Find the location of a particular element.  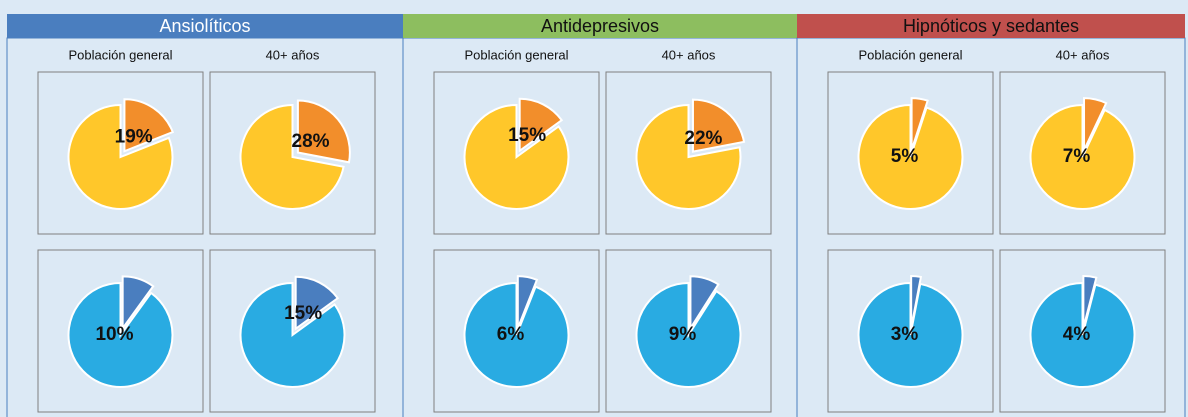

value-label: 22% is located at coordinates (703, 138).